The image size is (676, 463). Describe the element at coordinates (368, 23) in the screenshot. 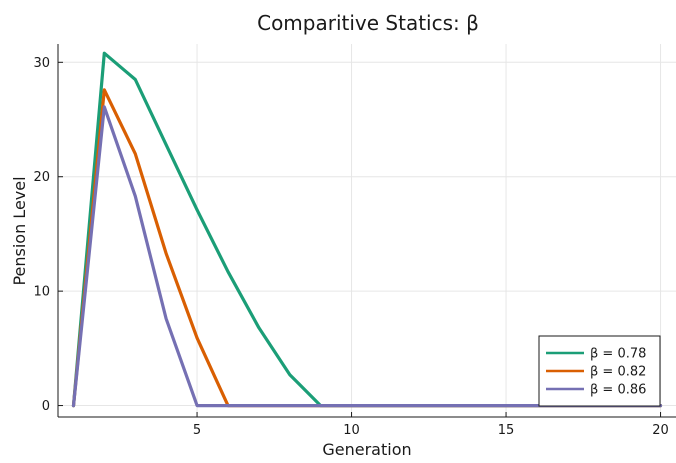

I see `chart-title: Comparitive Statics: β` at that location.